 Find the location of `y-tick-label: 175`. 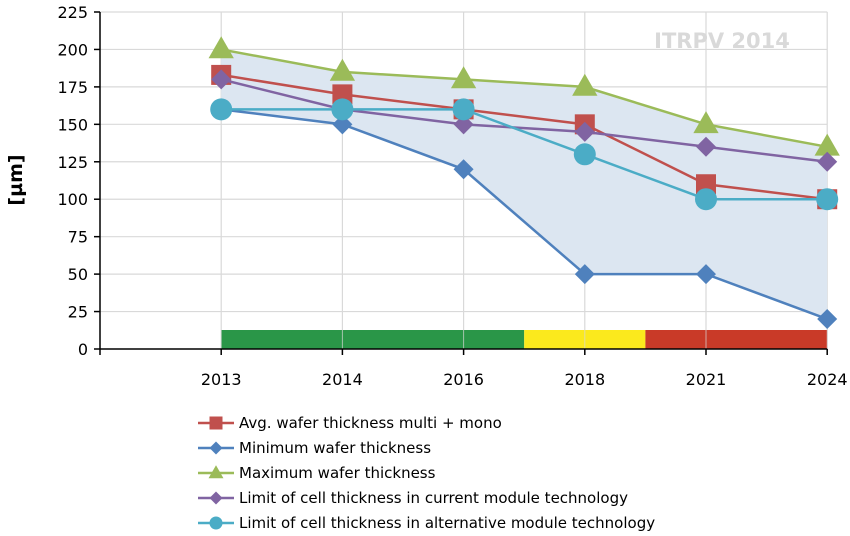

y-tick-label: 175 is located at coordinates (72, 87).